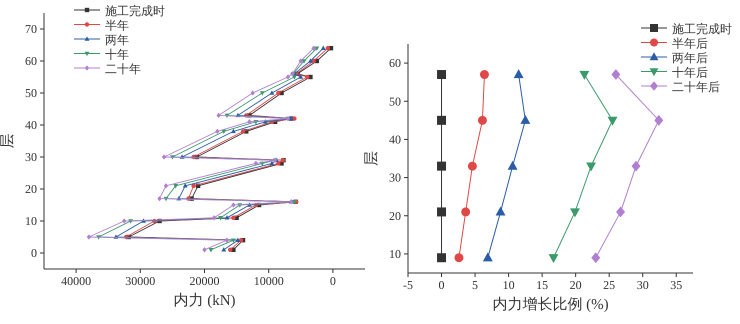 This screenshot has width=740, height=324. Describe the element at coordinates (690, 58) in the screenshot. I see `legend-label: 两年后` at that location.